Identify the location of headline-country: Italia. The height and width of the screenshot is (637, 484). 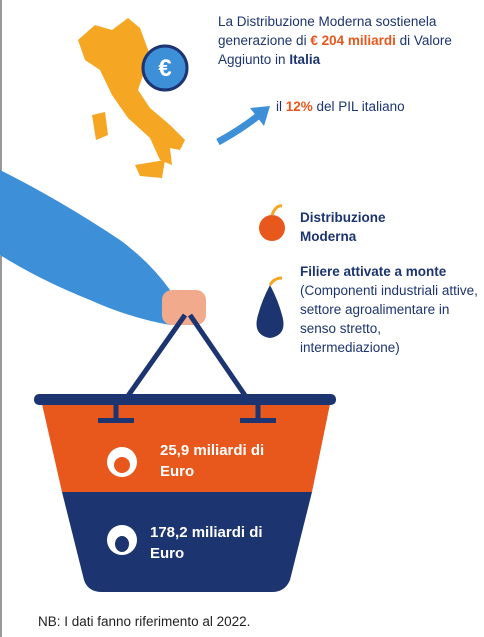
(305, 59).